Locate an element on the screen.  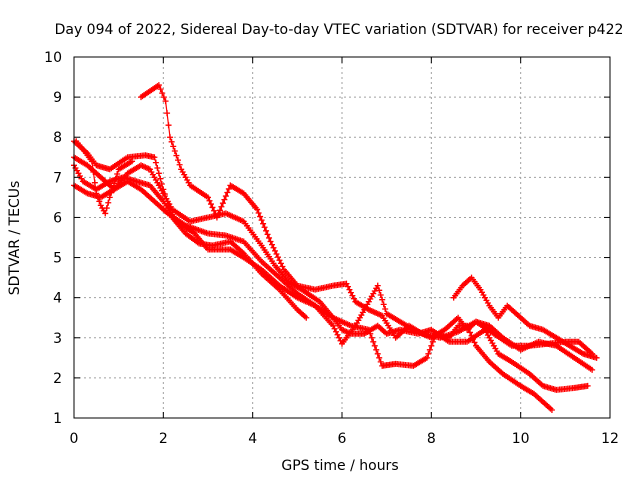
x-tick-label: 4 is located at coordinates (252, 439).